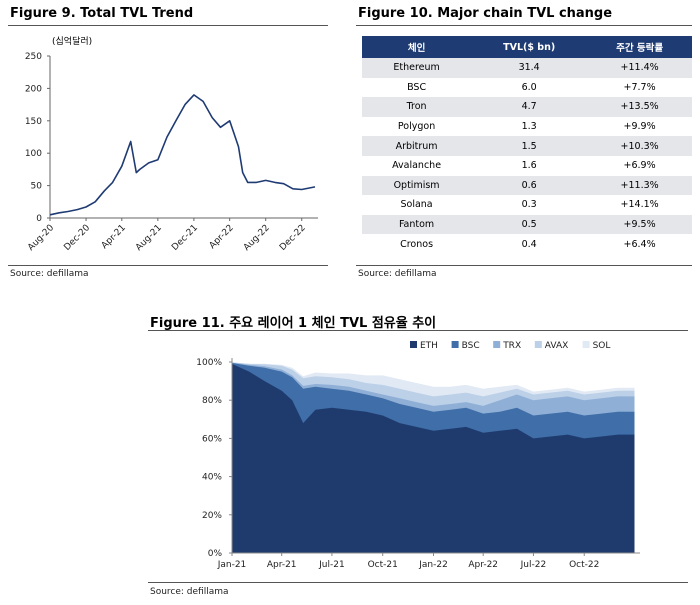 Image resolution: width=700 pixels, height=605 pixels. Describe the element at coordinates (529, 185) in the screenshot. I see `tvl-value-cell: 0.6` at that location.